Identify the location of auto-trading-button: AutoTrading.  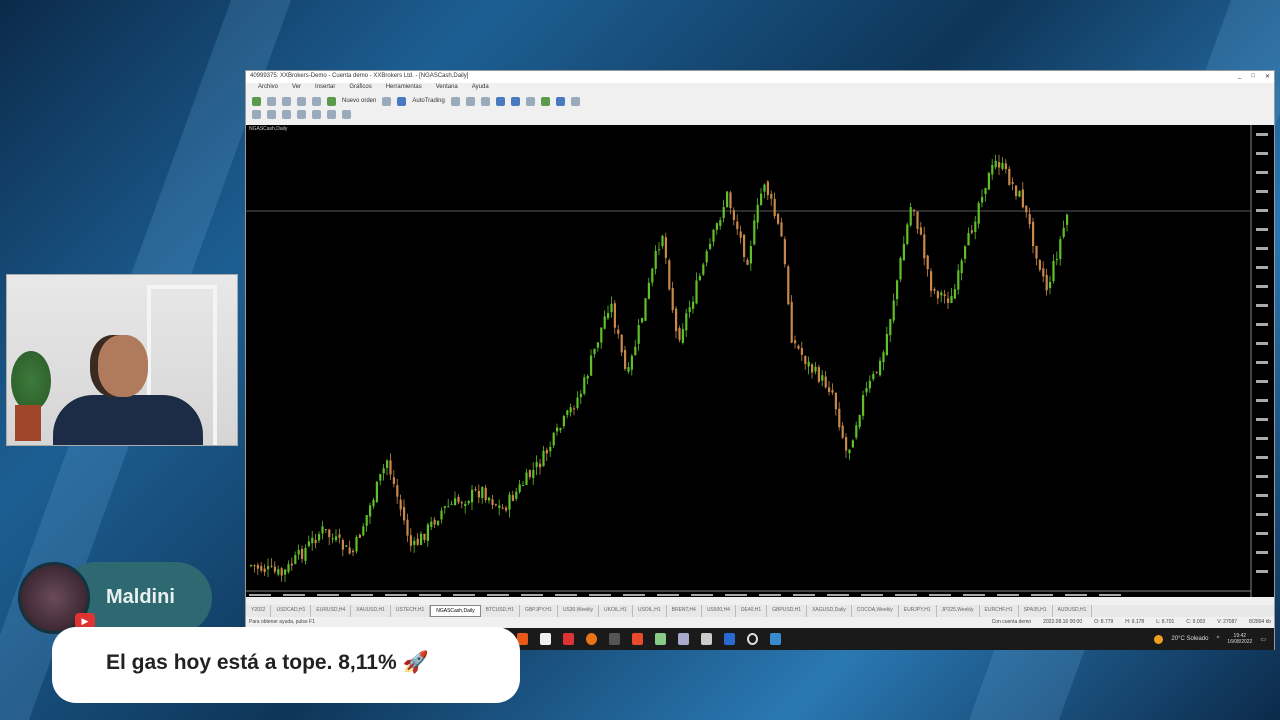
(428, 101).